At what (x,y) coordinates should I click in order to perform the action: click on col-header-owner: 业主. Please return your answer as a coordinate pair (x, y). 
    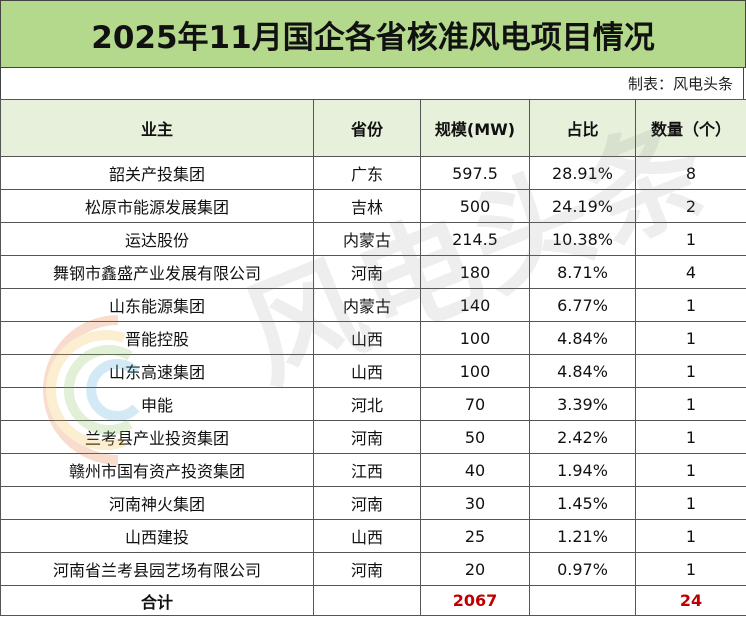
    Looking at the image, I should click on (157, 128).